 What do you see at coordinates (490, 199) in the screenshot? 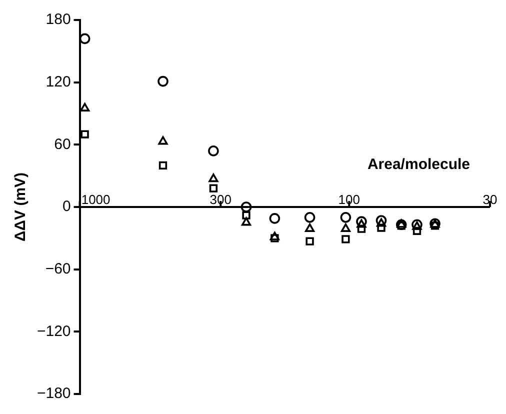
I see `x-tick-label: 30` at bounding box center [490, 199].